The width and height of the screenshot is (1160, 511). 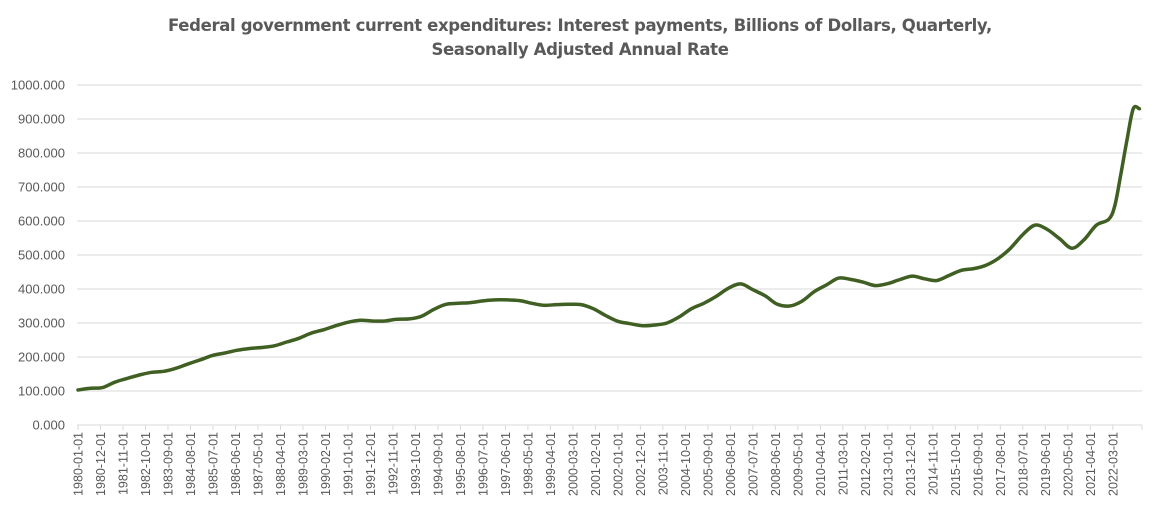 What do you see at coordinates (393, 463) in the screenshot?
I see `x-tick-label: 1992-11-01` at bounding box center [393, 463].